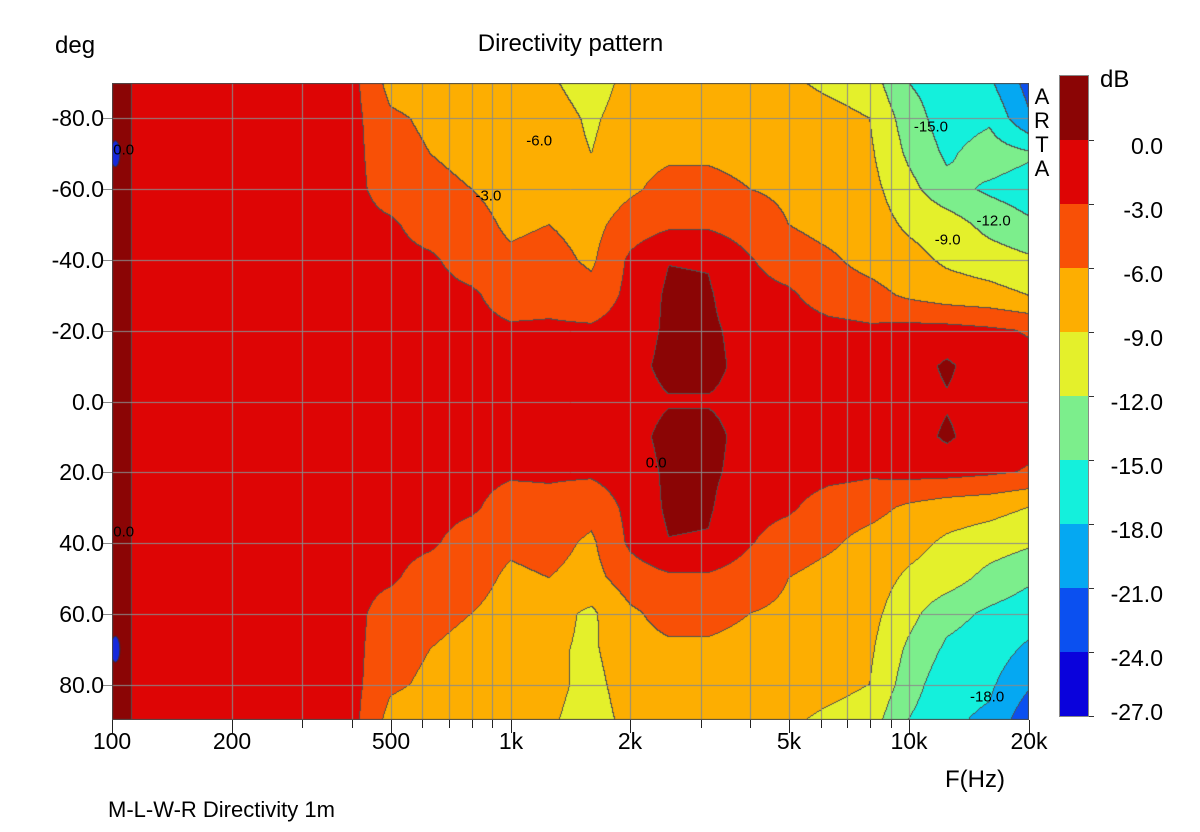  I want to click on legend-title: dB, so click(1115, 79).